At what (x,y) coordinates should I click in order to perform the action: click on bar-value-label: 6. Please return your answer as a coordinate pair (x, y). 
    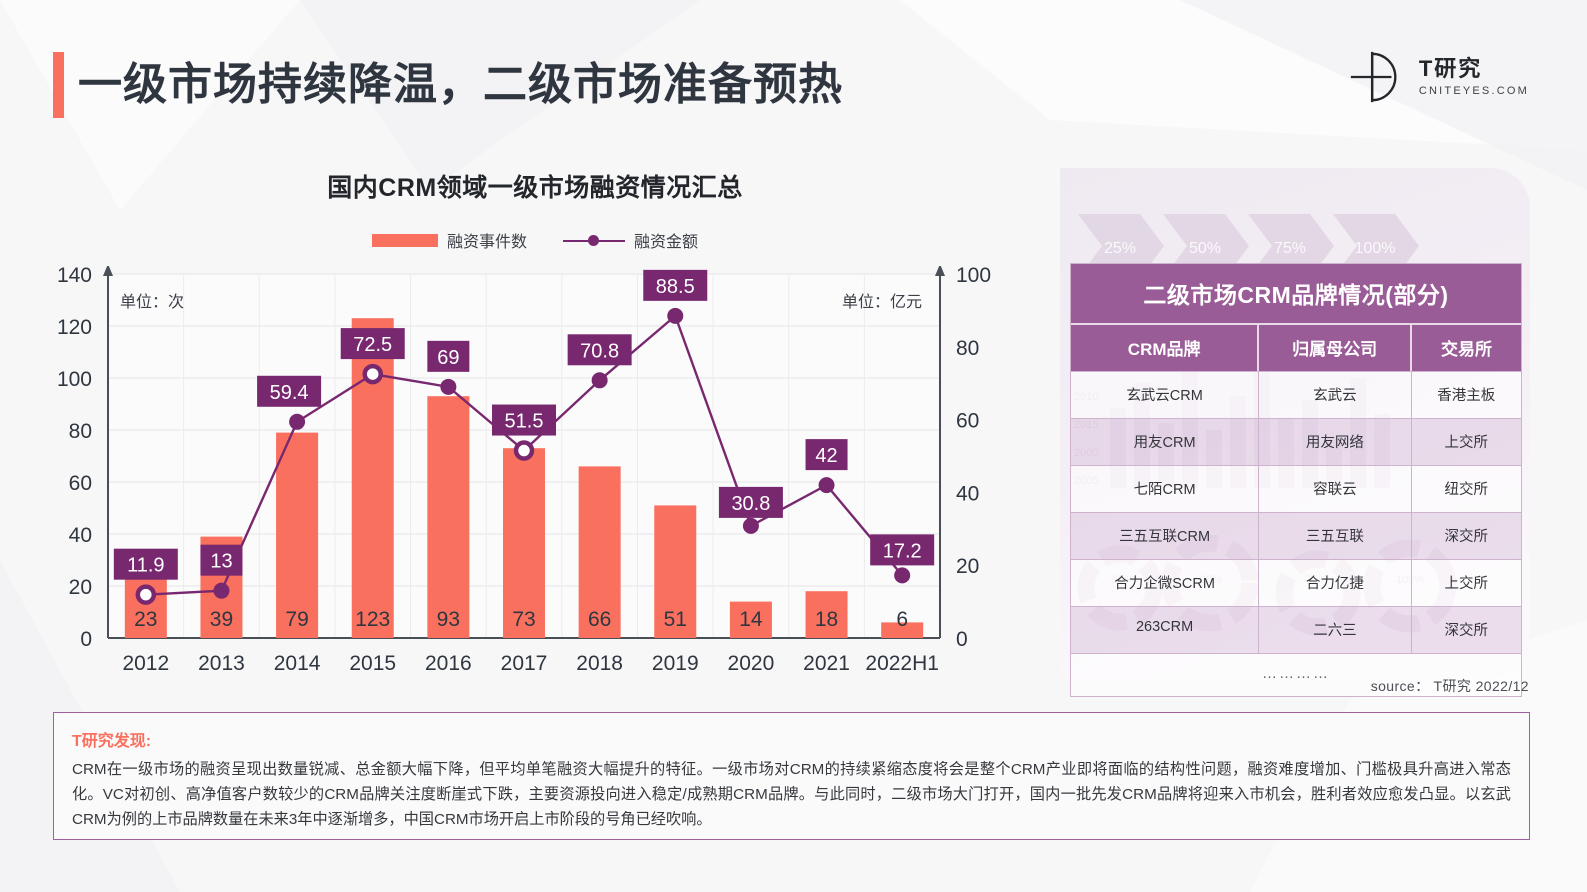
    Looking at the image, I should click on (902, 619).